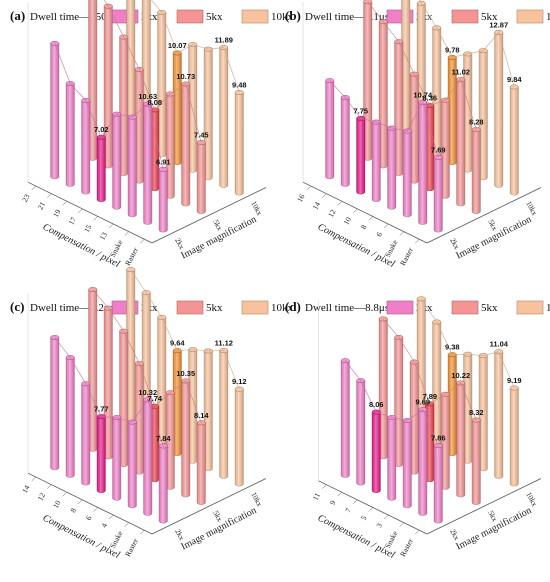 The width and height of the screenshot is (550, 582). I want to click on value-label: 7.75, so click(360, 110).